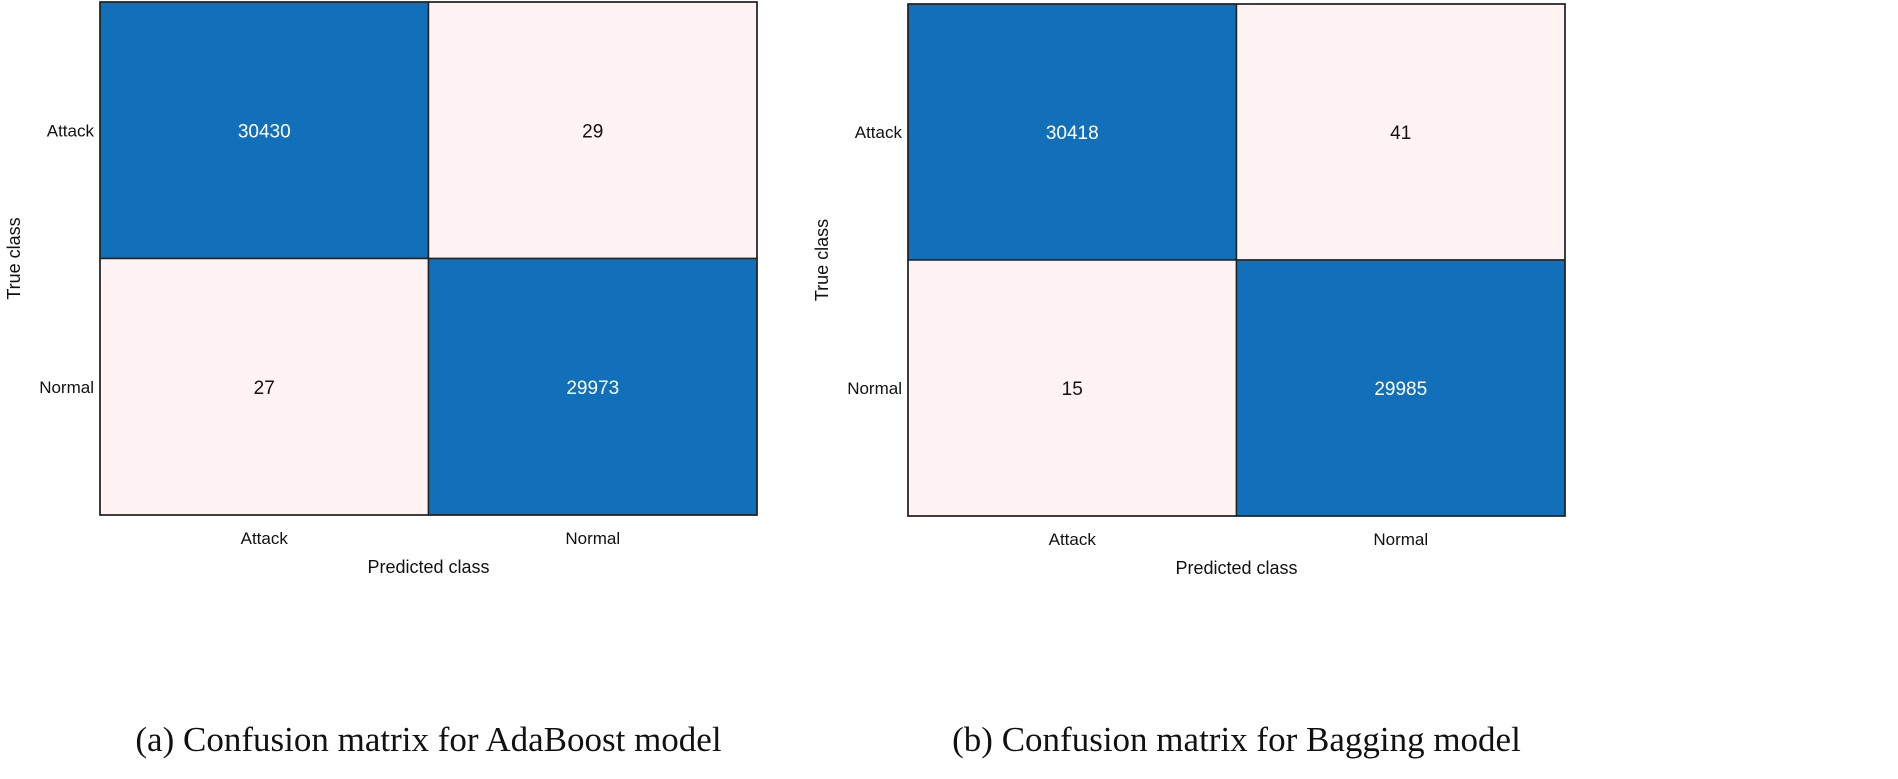  I want to click on cell-adaboost-r0-c1, so click(592, 130).